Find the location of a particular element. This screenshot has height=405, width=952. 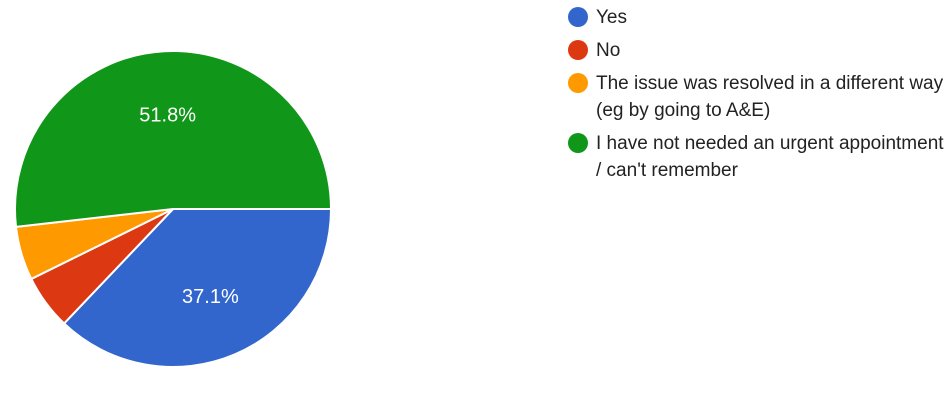

legend-item-0: Yes is located at coordinates (758, 17).